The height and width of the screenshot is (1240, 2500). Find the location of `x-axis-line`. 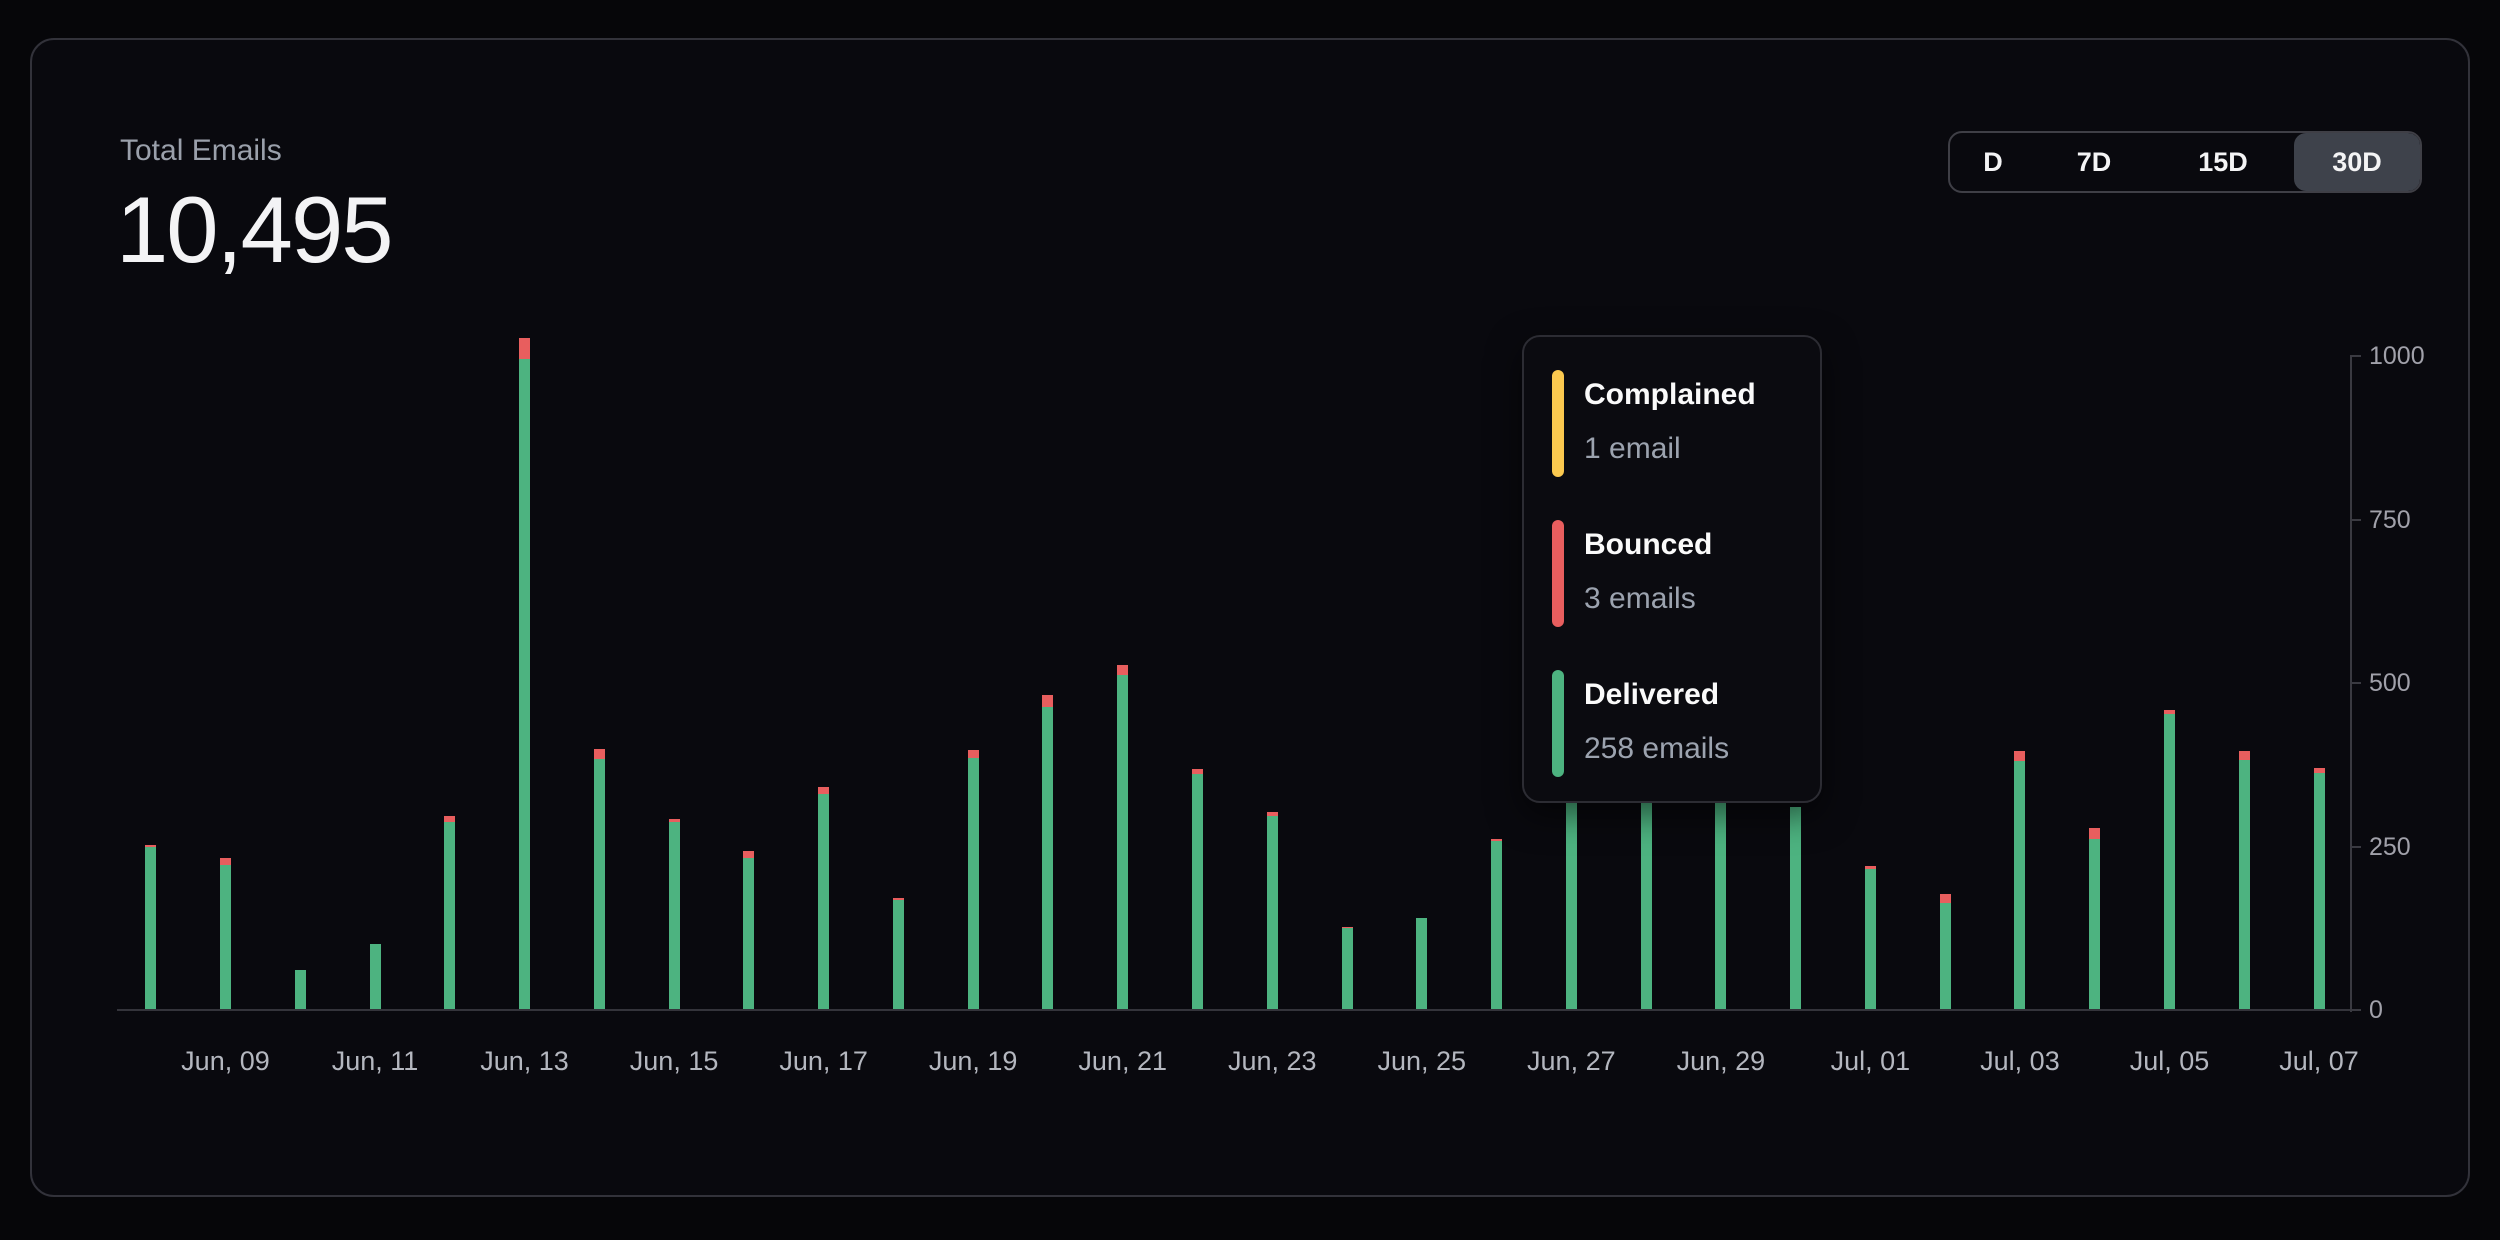

x-axis-line is located at coordinates (1234, 1010).